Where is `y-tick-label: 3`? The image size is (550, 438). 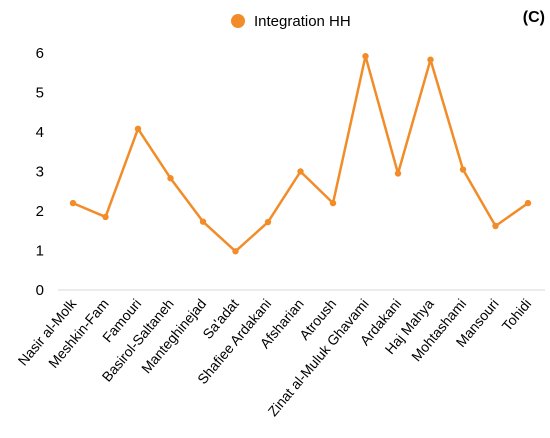
y-tick-label: 3 is located at coordinates (40, 172).